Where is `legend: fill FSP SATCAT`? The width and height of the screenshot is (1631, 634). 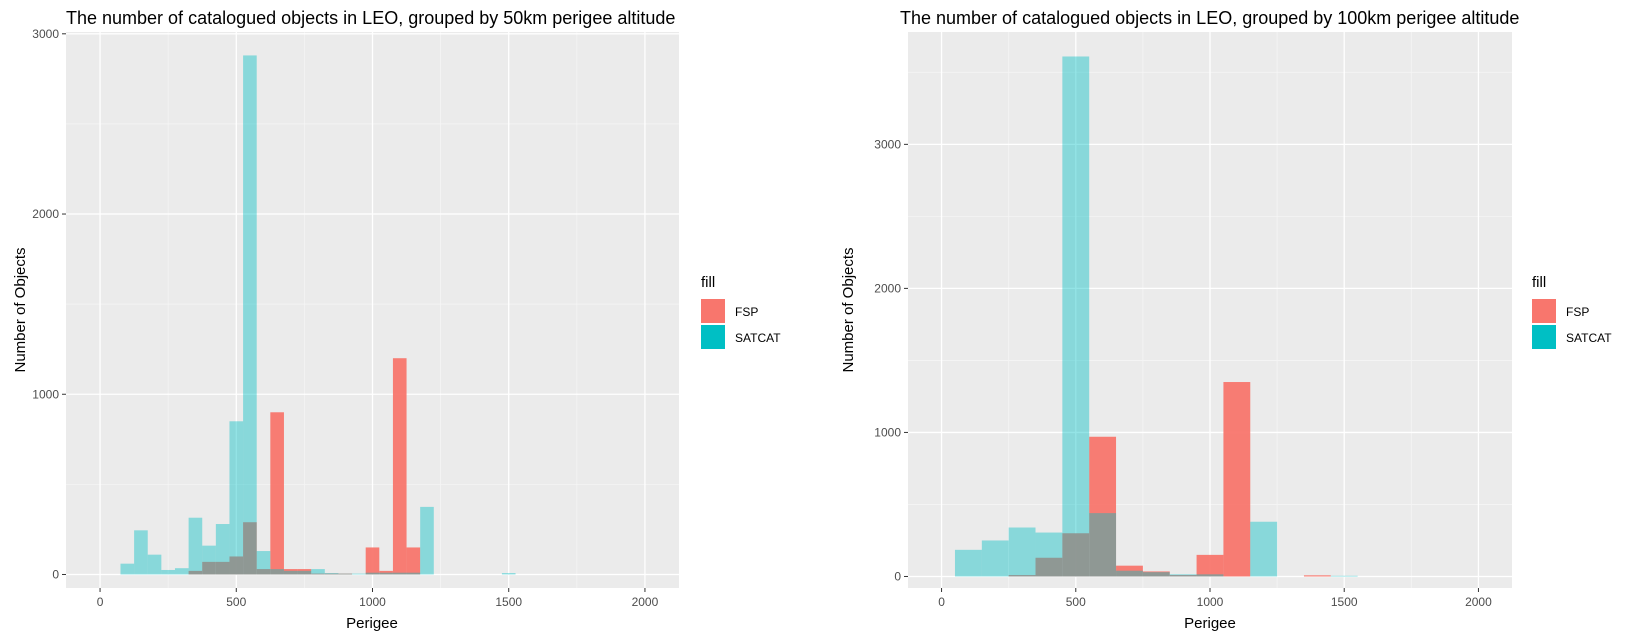 legend: fill FSP SATCAT is located at coordinates (741, 311).